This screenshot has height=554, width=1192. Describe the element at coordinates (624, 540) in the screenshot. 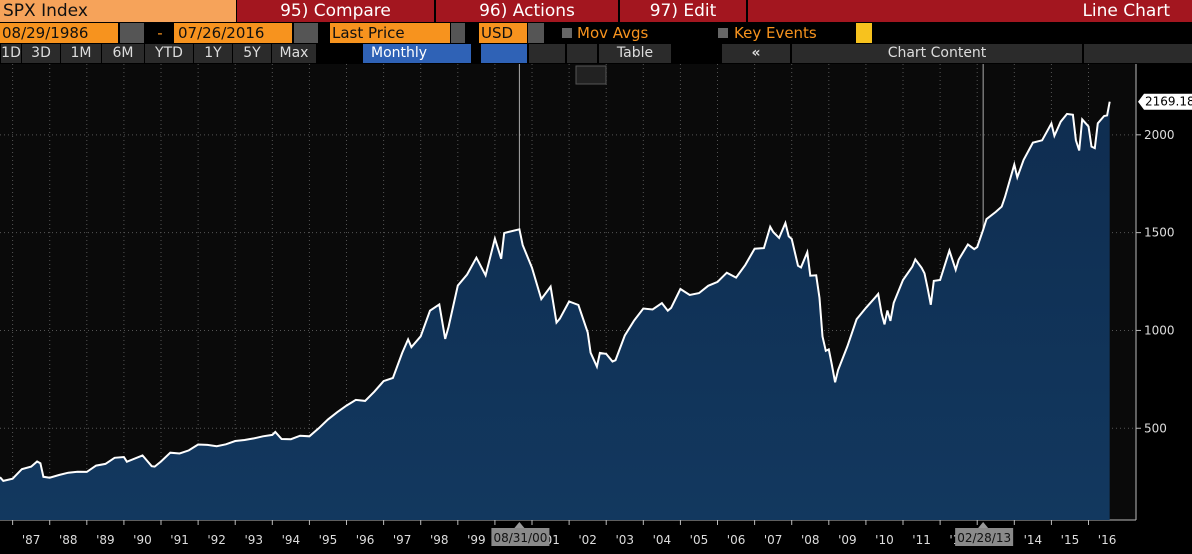

I see `x-tick-label: '03` at that location.